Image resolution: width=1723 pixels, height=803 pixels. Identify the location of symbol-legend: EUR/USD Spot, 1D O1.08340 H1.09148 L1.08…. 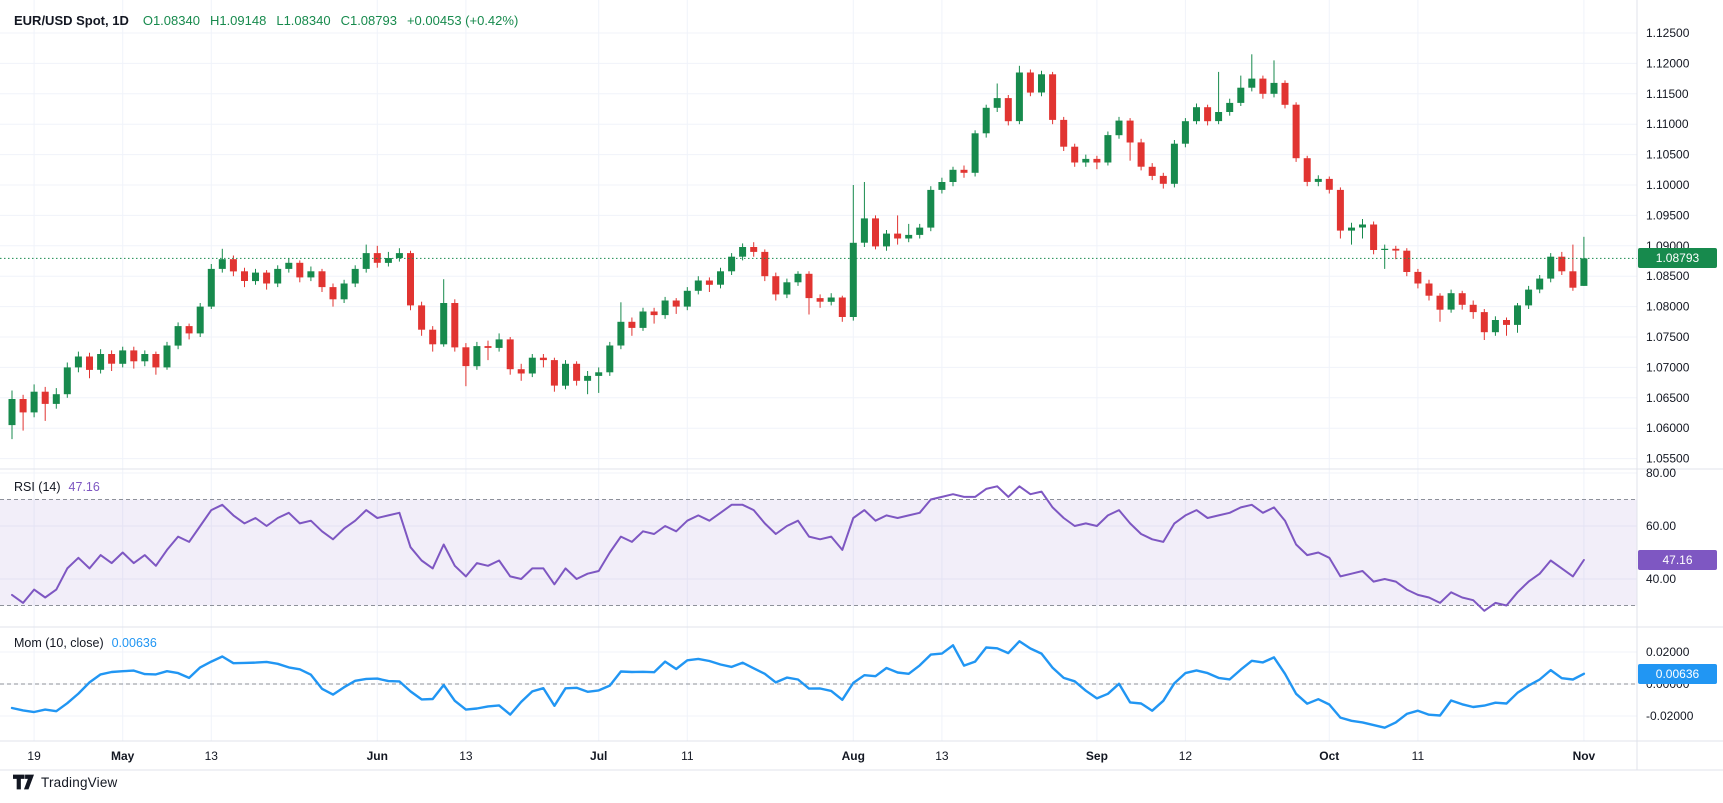
(266, 20).